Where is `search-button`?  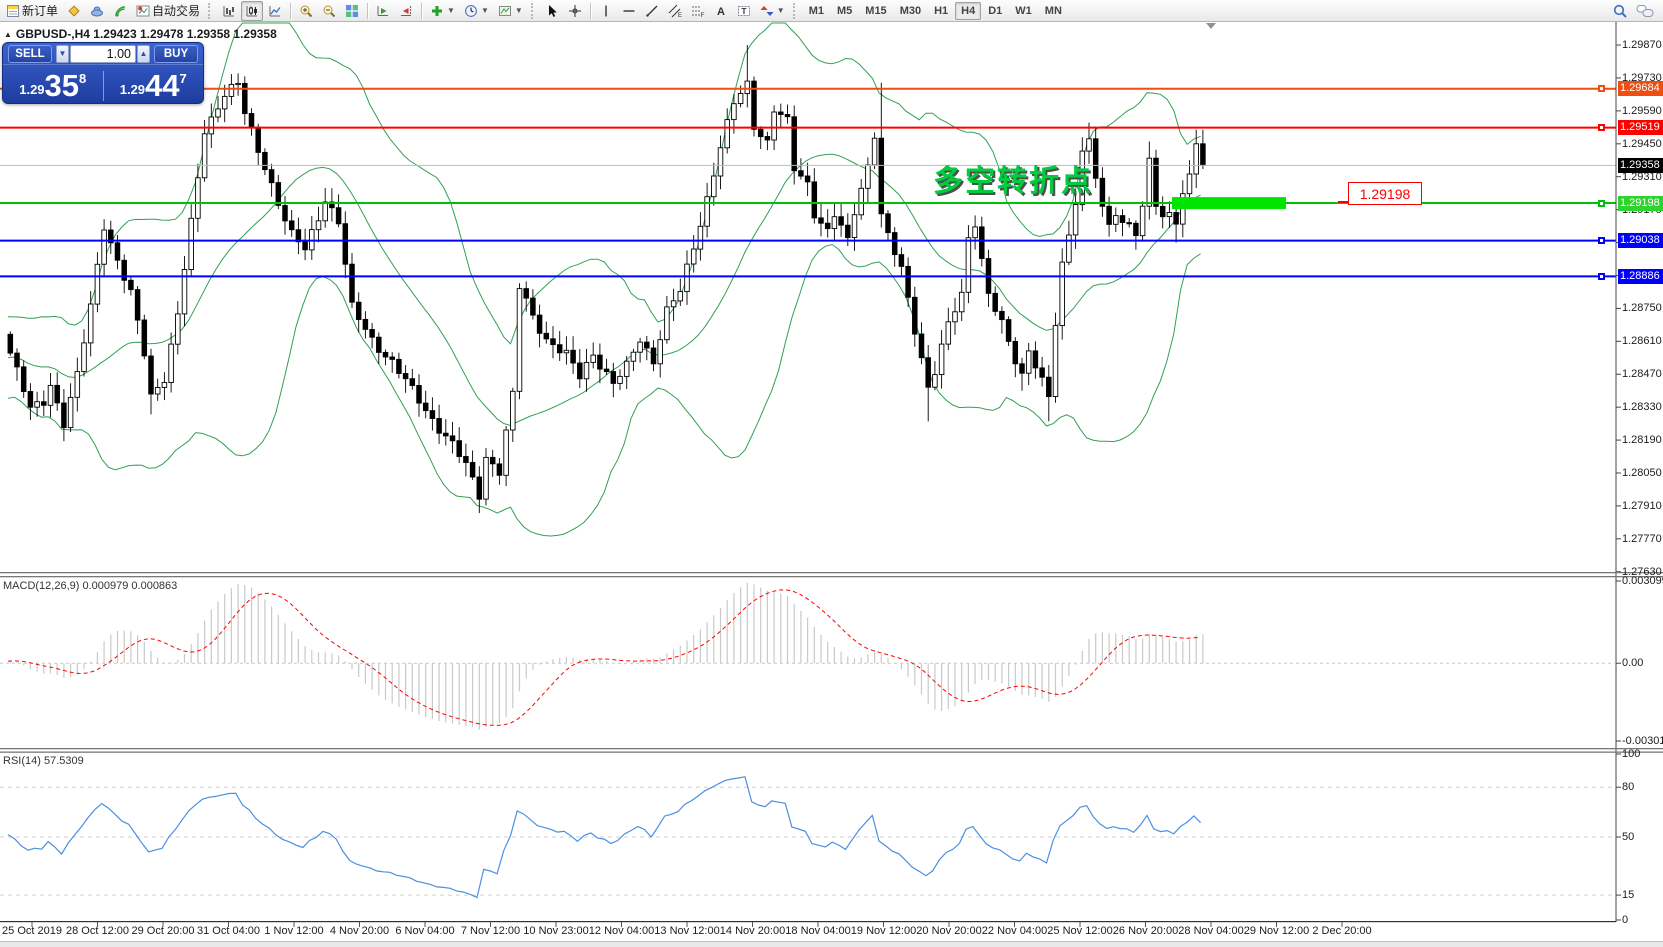
search-button is located at coordinates (1620, 11).